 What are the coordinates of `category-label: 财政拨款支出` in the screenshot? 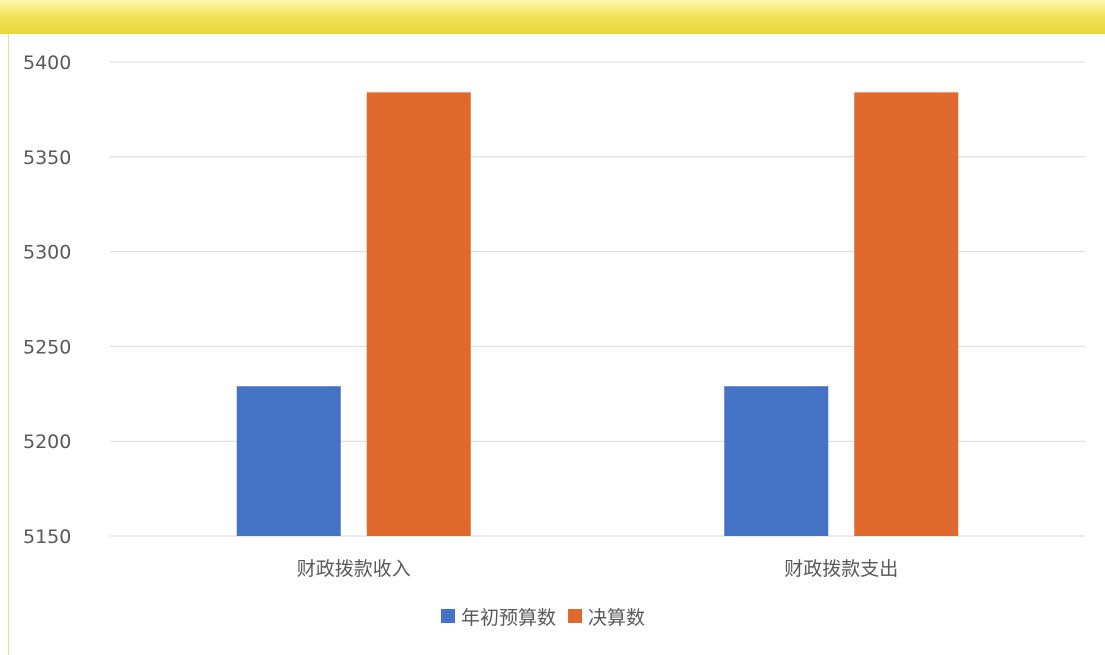 It's located at (841, 569).